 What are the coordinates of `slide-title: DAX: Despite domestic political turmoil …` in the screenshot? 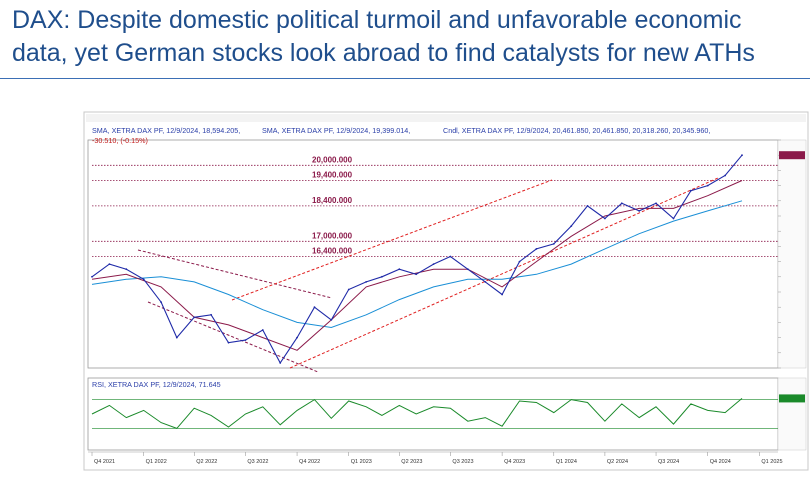 It's located at (407, 37).